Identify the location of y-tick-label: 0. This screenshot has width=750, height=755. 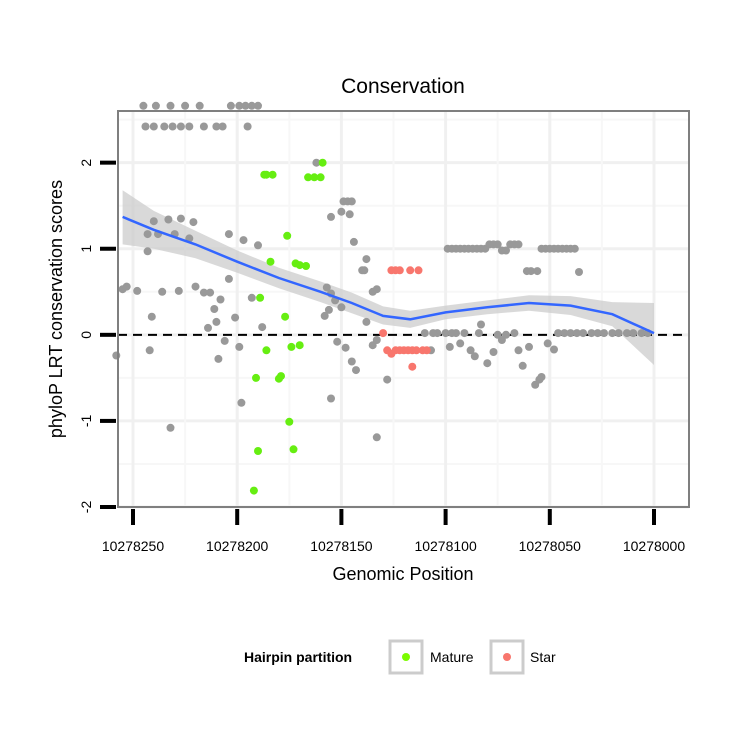
(86, 335).